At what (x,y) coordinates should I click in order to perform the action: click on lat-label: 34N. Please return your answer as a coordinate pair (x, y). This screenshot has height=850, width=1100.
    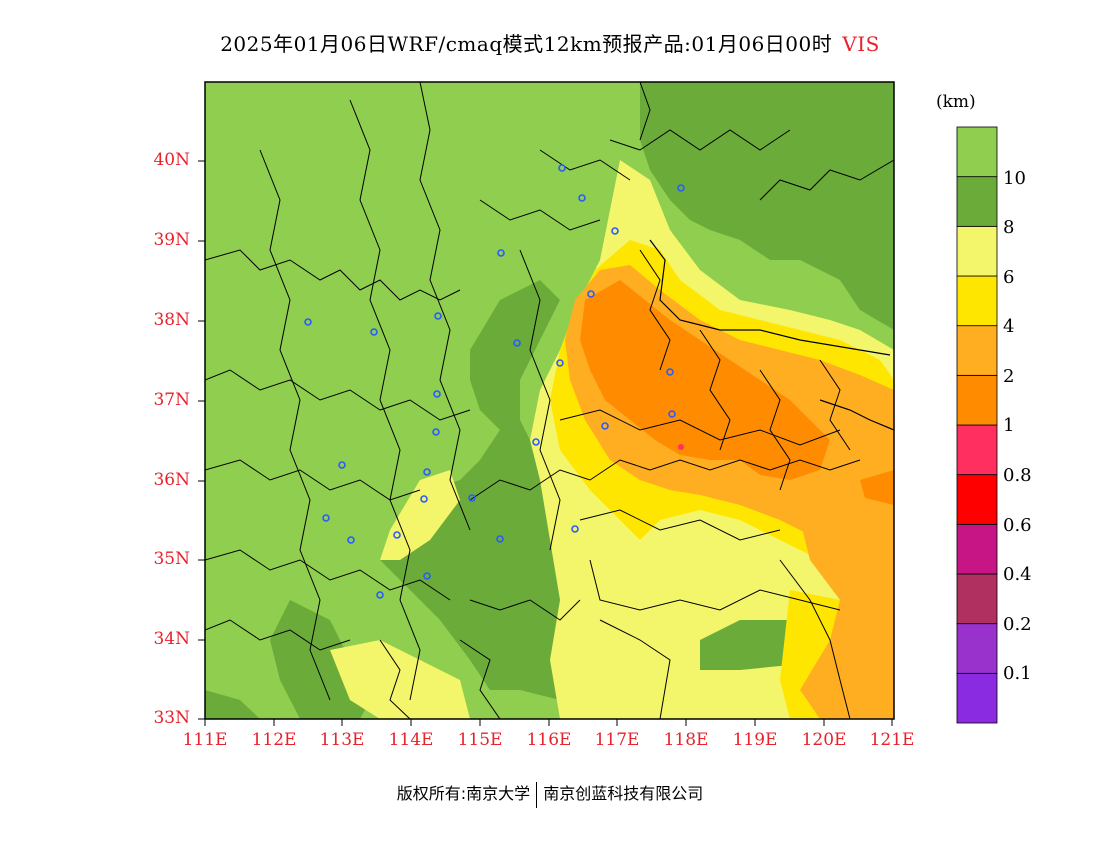
    Looking at the image, I should click on (171, 639).